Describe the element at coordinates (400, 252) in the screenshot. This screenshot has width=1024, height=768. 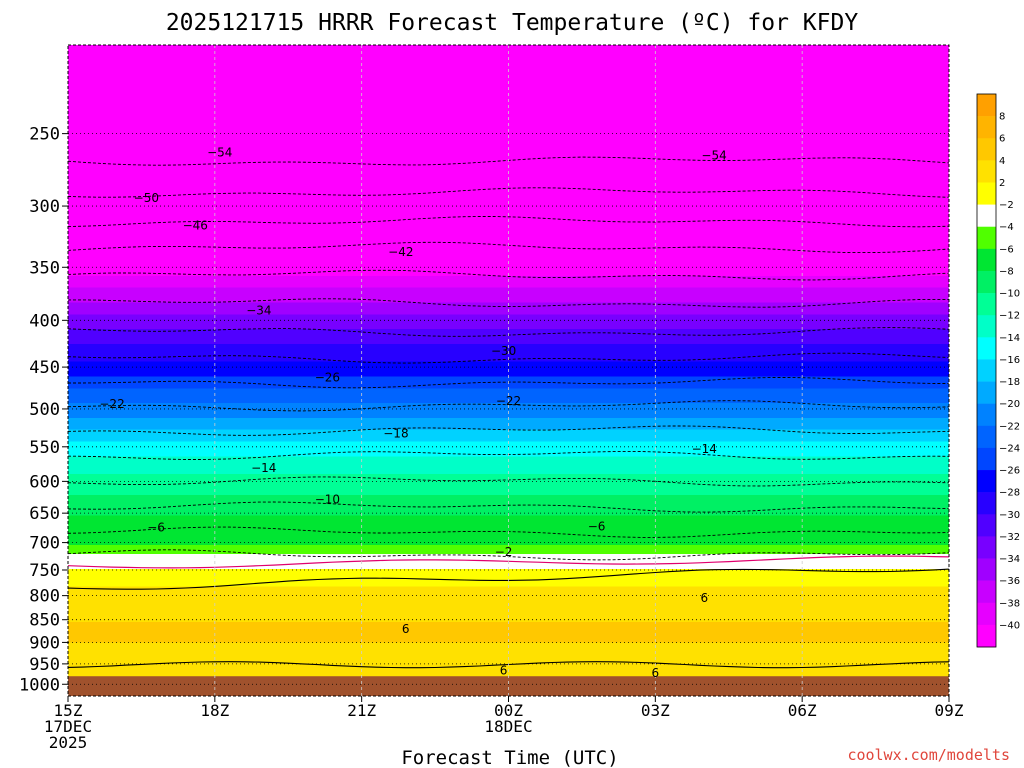
I see `contour-label: −42` at that location.